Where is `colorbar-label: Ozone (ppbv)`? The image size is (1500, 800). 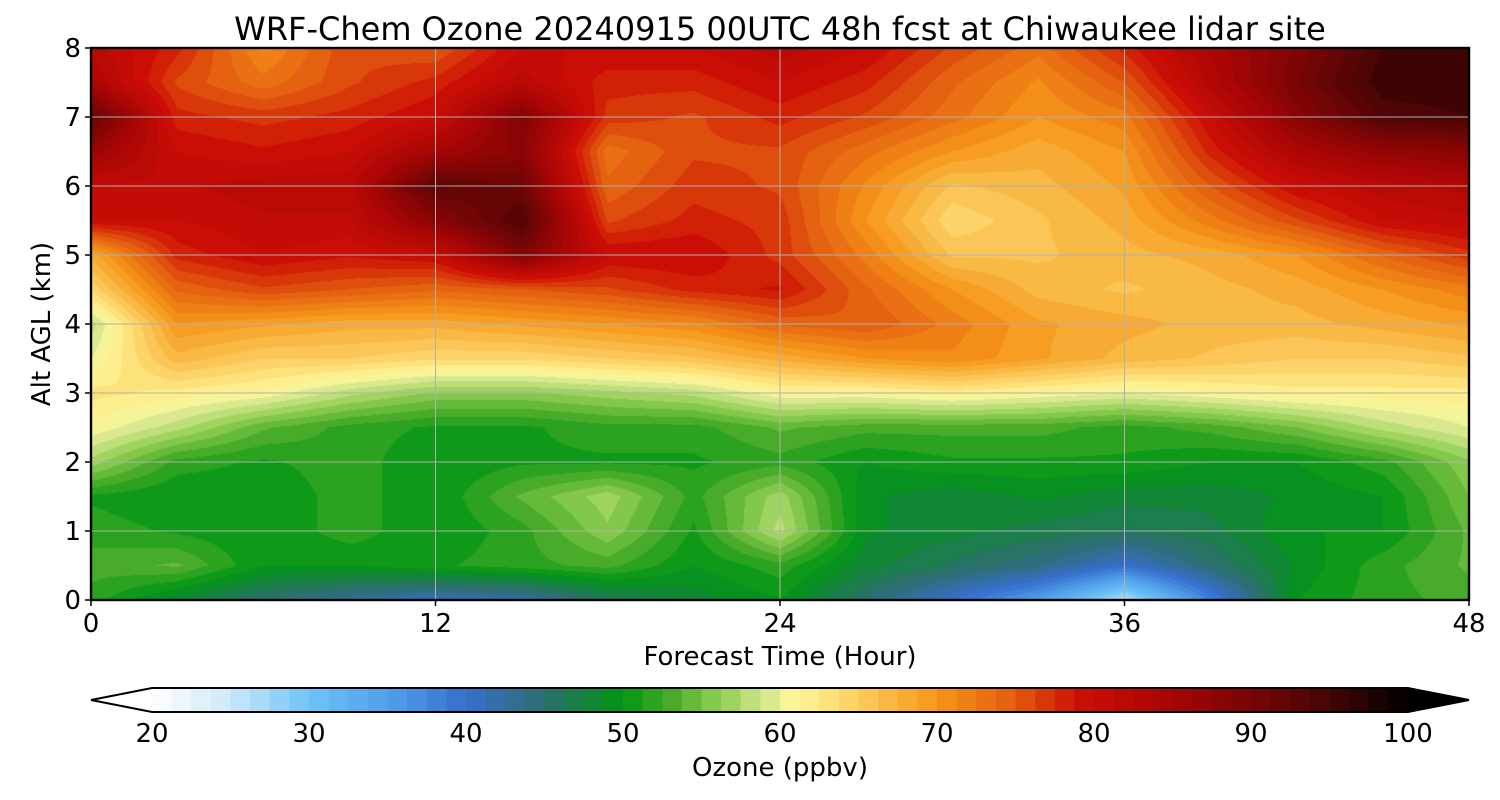
colorbar-label: Ozone (ppbv) is located at coordinates (780, 768).